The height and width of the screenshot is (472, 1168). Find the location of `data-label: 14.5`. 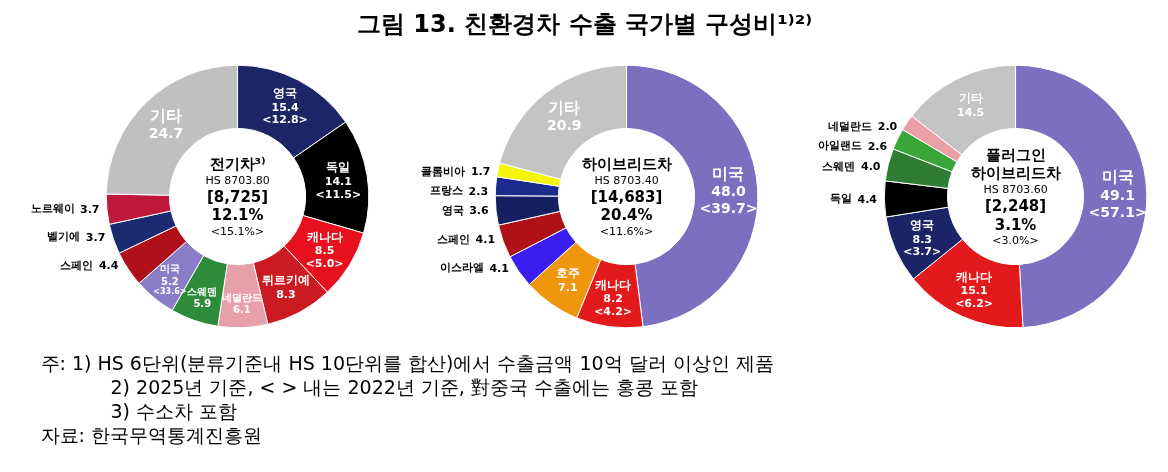

data-label: 14.5 is located at coordinates (971, 112).